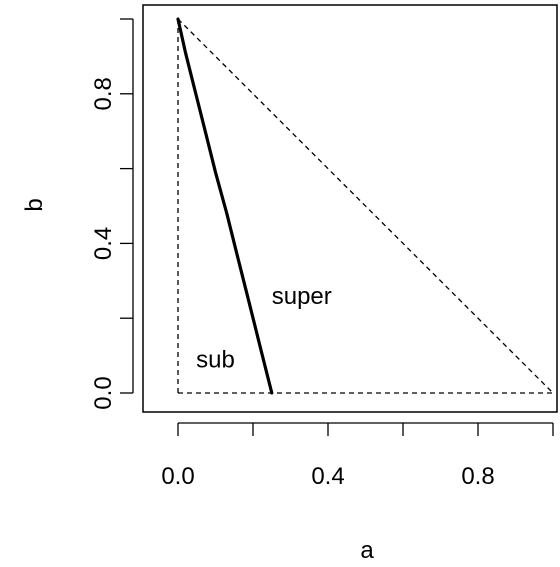  What do you see at coordinates (327, 476) in the screenshot?
I see `x-tick-label: 0.4` at bounding box center [327, 476].